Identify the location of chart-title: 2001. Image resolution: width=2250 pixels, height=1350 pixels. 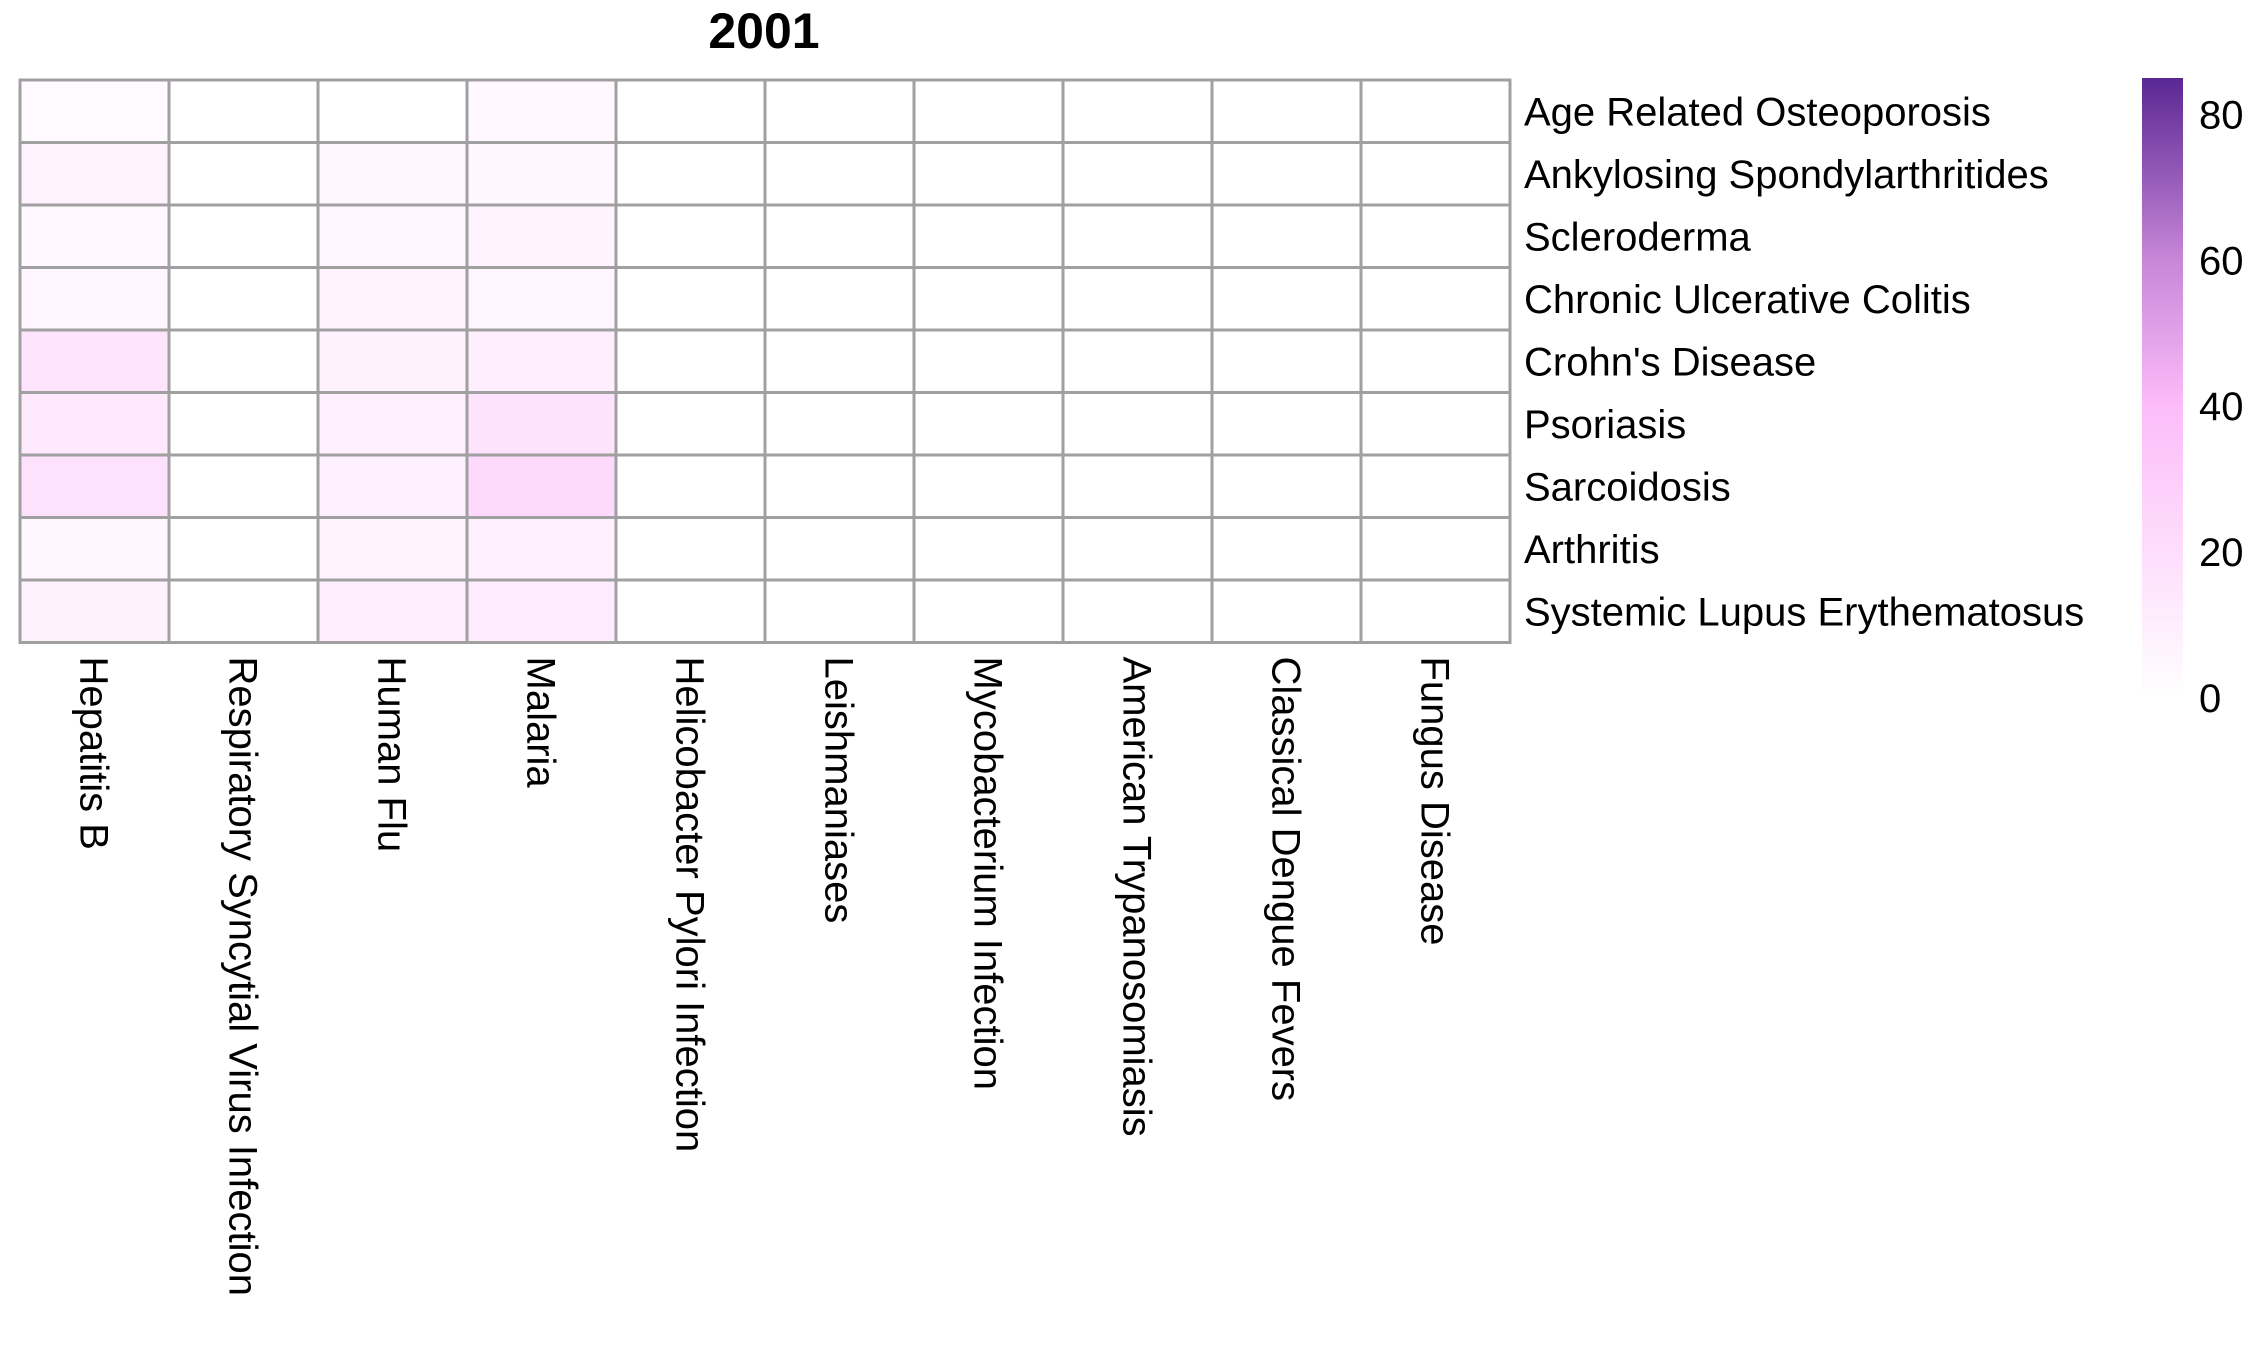
(763, 31).